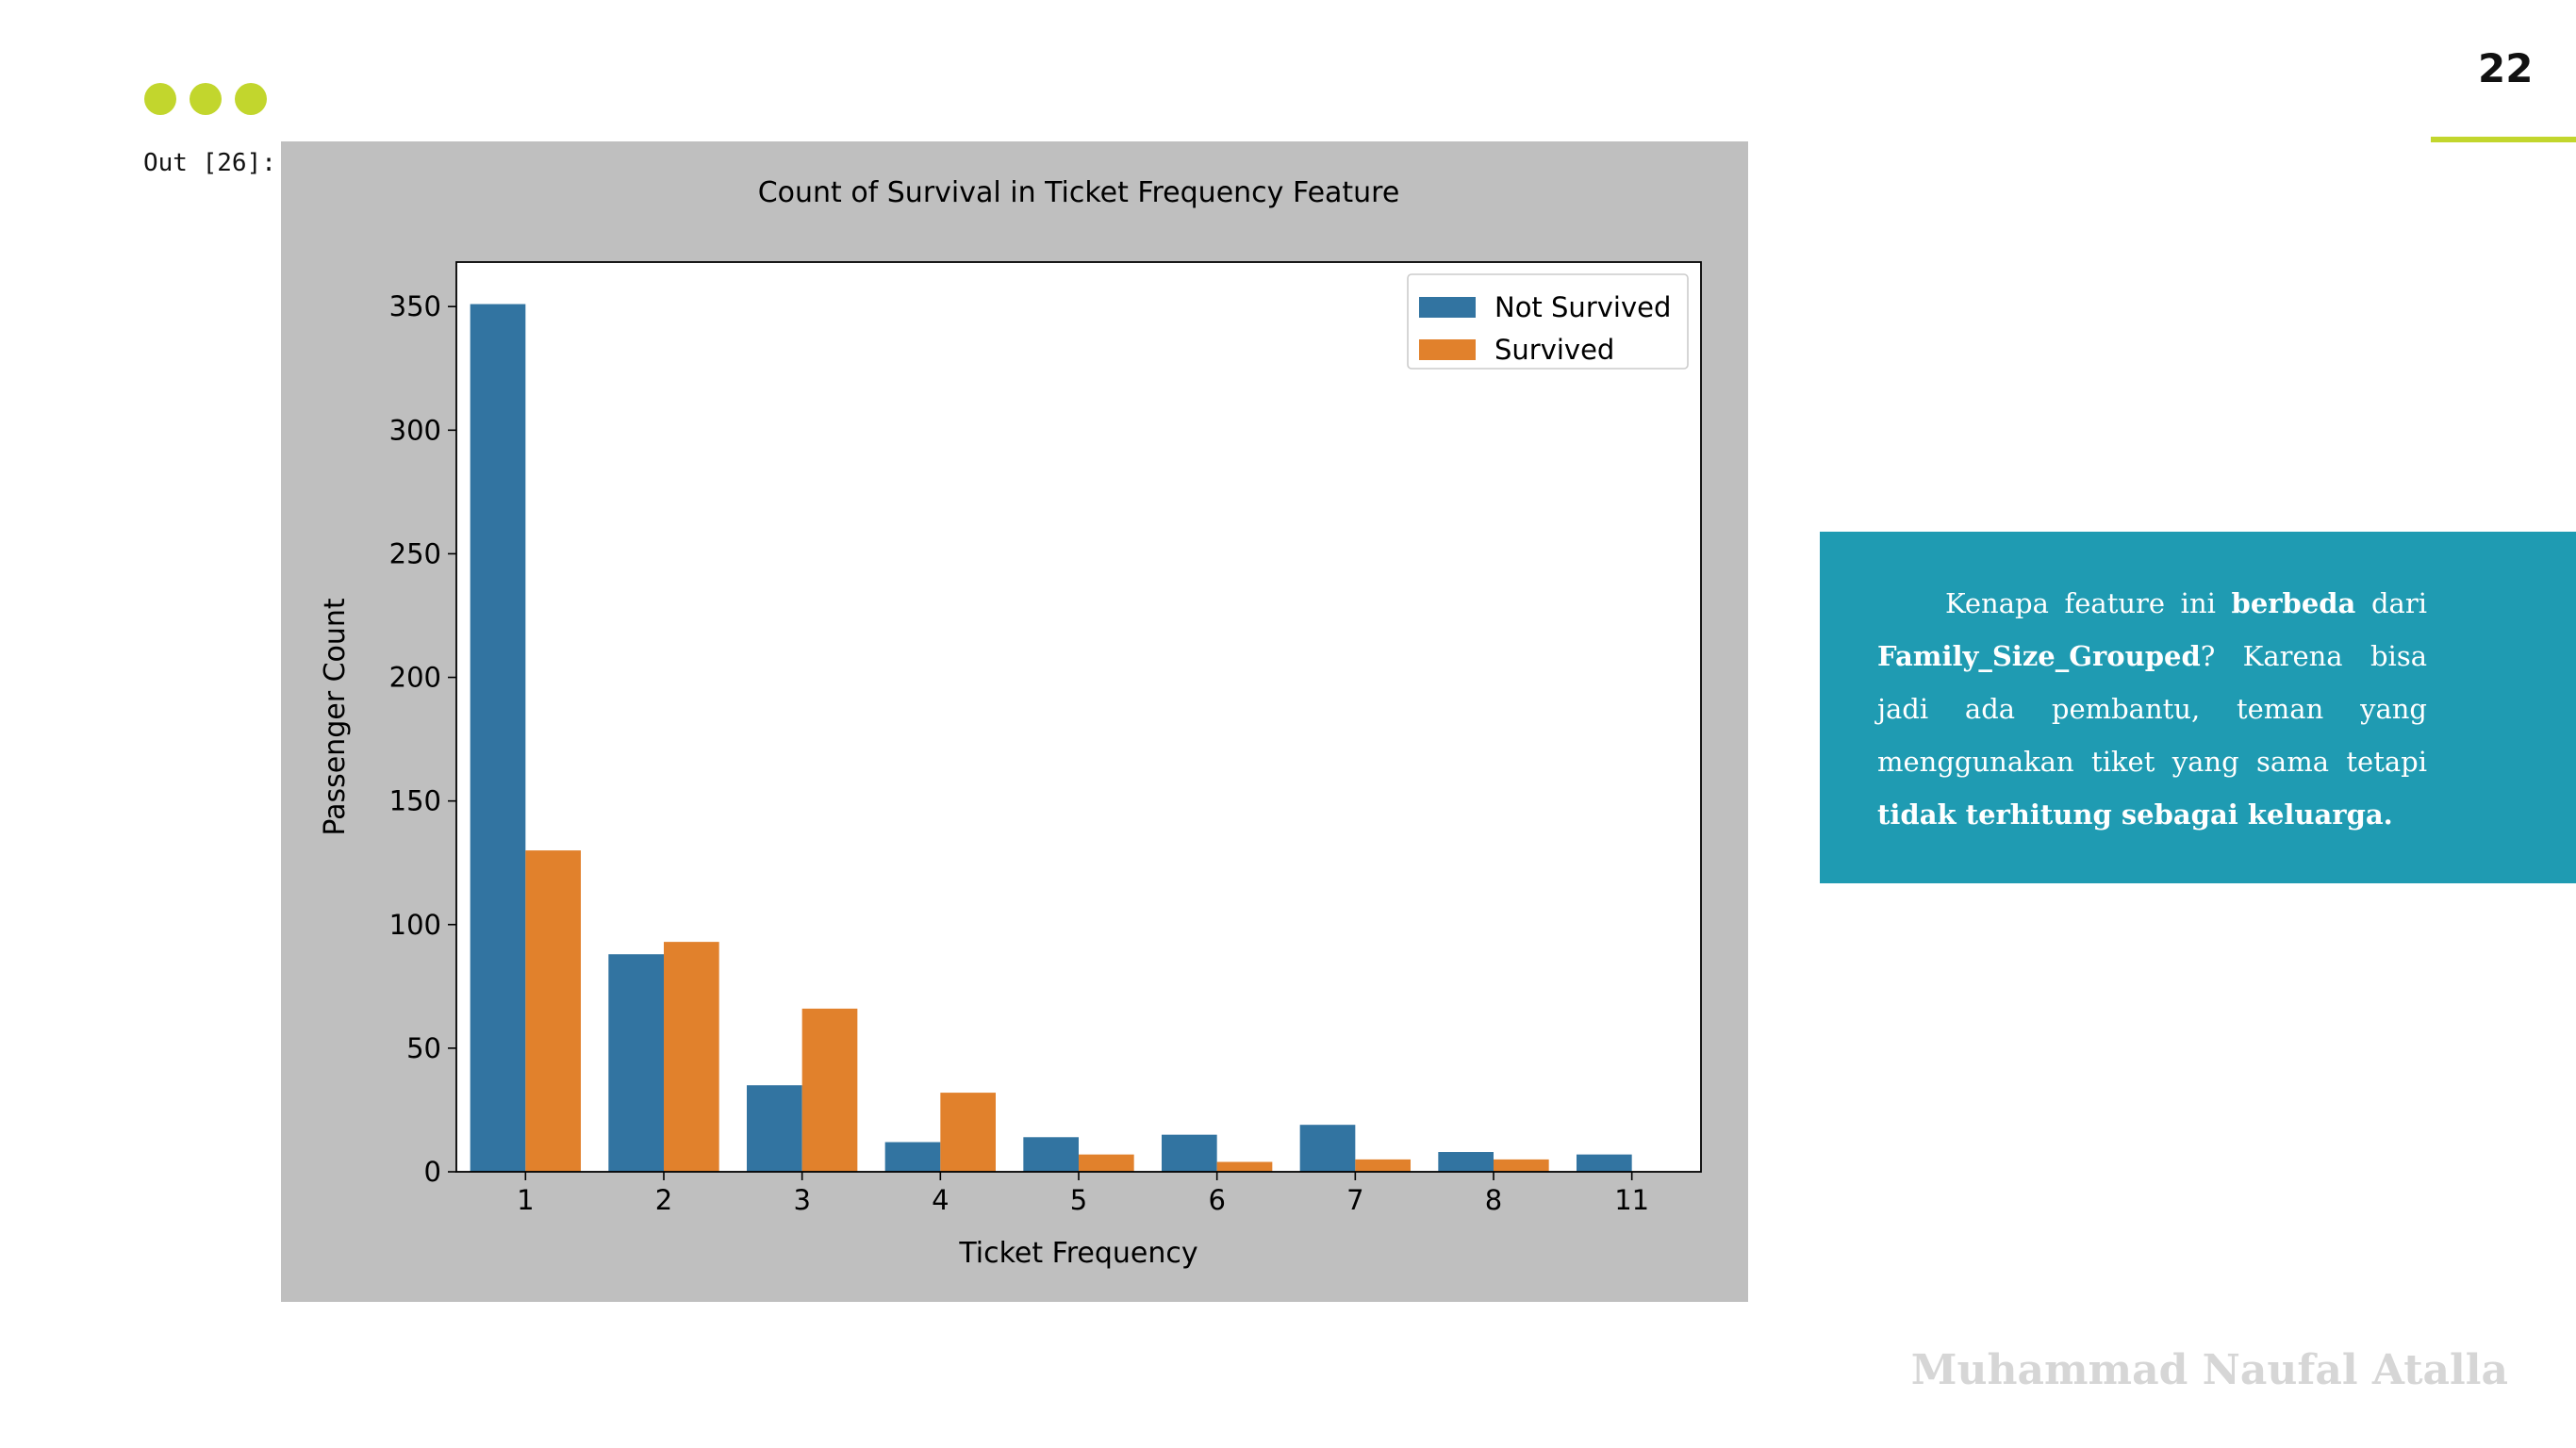 The width and height of the screenshot is (2576, 1448). What do you see at coordinates (415, 553) in the screenshot?
I see `y-tick-label: 250` at bounding box center [415, 553].